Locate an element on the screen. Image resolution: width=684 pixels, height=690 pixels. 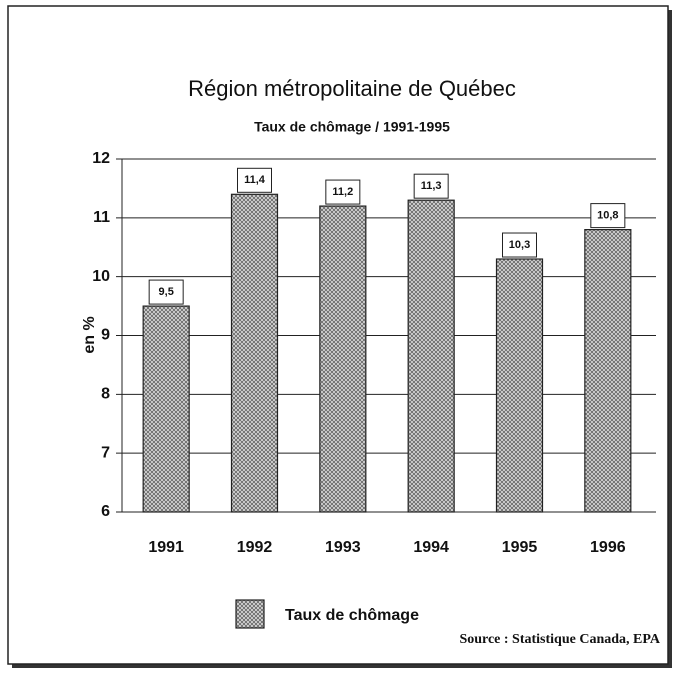
value-label: 10,3 is located at coordinates (519, 245).